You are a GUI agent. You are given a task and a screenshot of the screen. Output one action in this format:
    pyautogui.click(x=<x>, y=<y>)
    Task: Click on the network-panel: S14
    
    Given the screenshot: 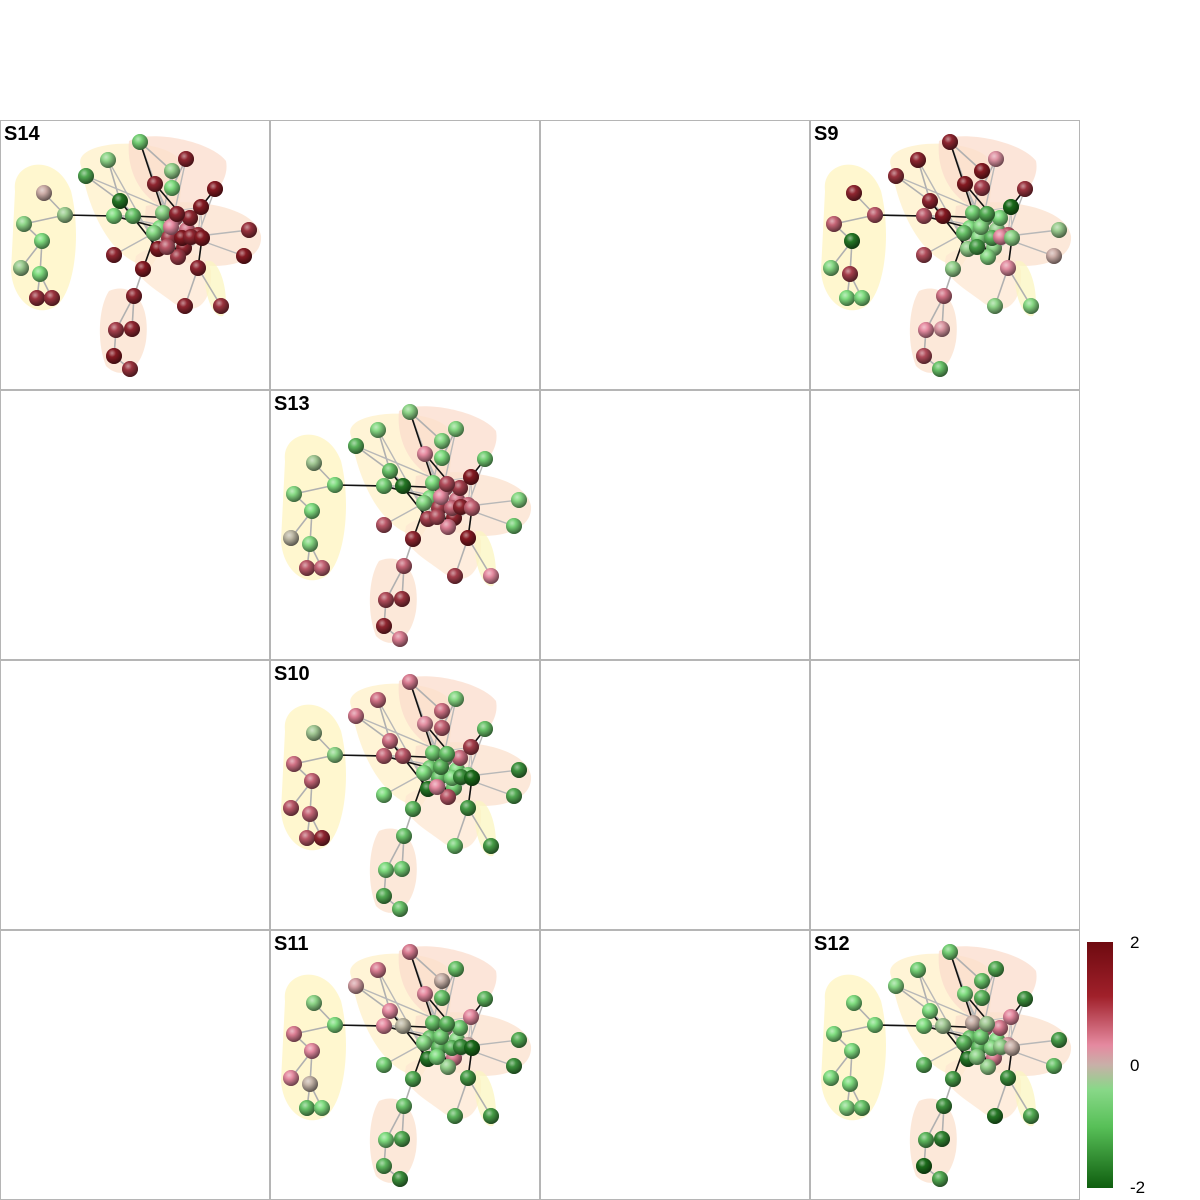 What is the action you would take?
    pyautogui.click(x=135, y=255)
    